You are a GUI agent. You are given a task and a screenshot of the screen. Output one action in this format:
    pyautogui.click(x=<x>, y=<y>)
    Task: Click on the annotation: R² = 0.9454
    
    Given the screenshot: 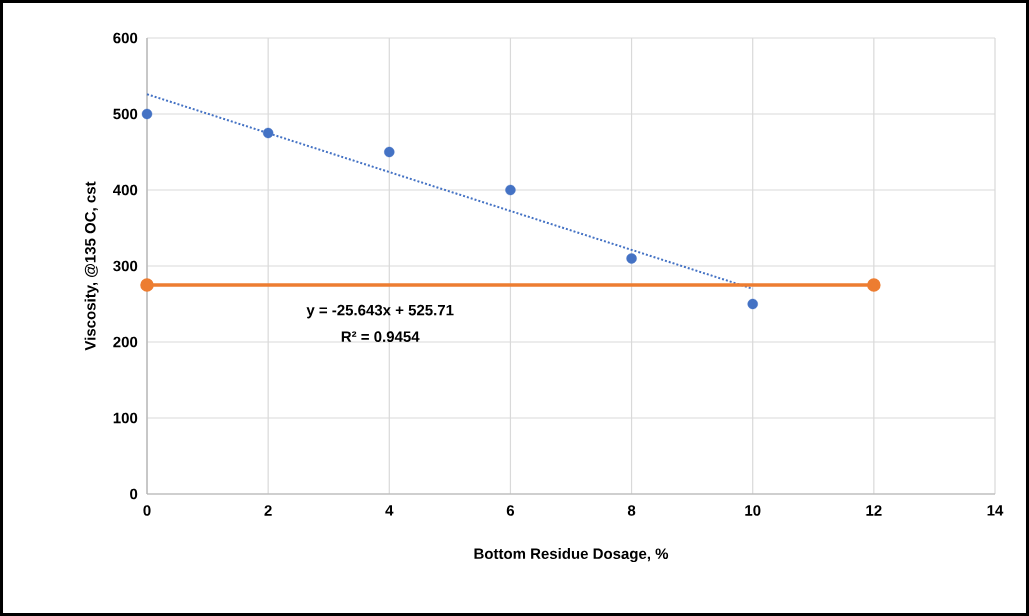 What is the action you would take?
    pyautogui.click(x=380, y=336)
    